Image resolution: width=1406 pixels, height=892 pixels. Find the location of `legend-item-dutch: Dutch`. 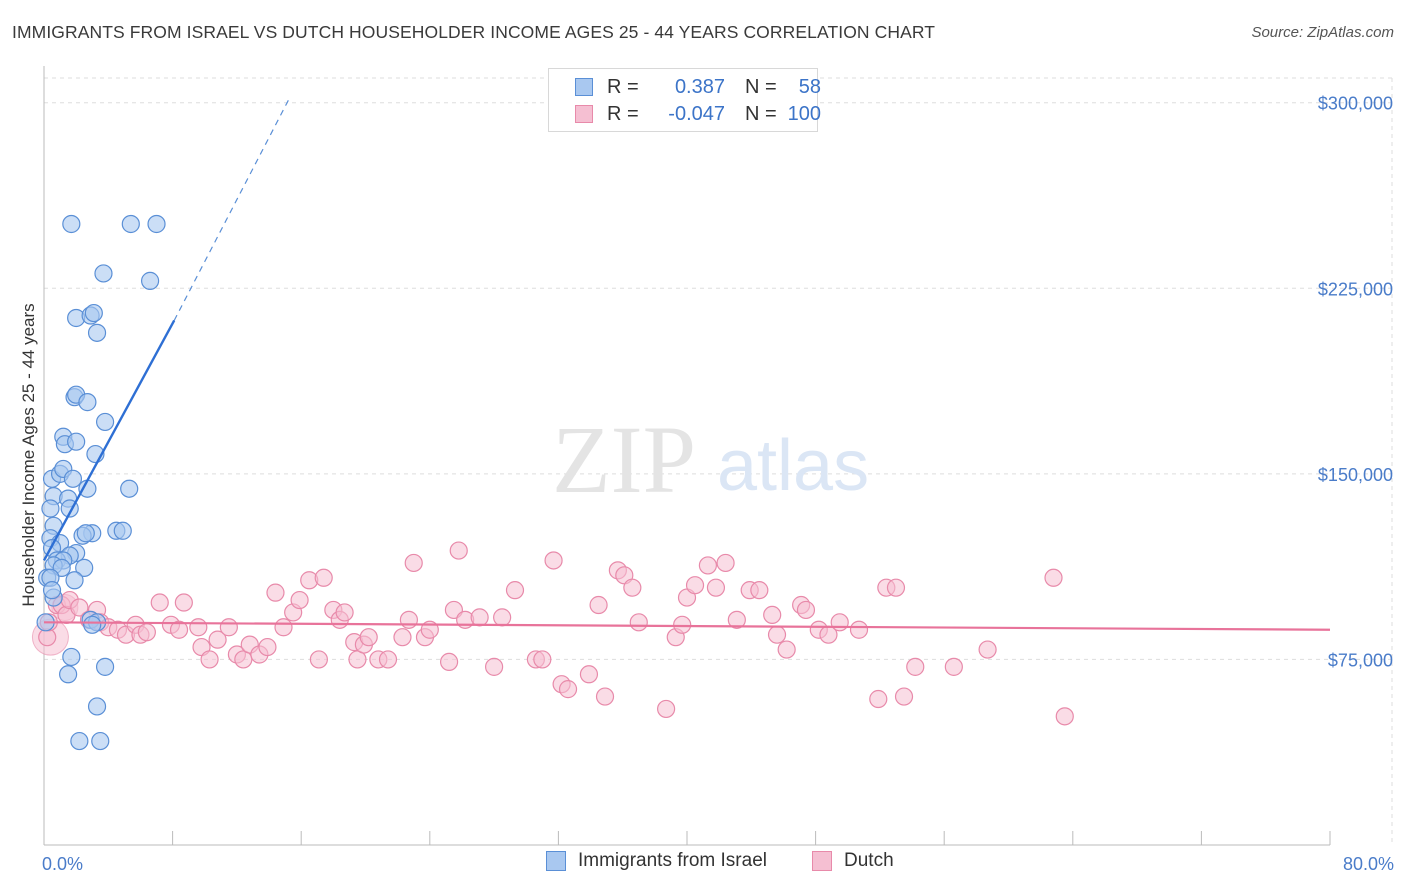

legend-item-dutch: Dutch is located at coordinates (853, 861).